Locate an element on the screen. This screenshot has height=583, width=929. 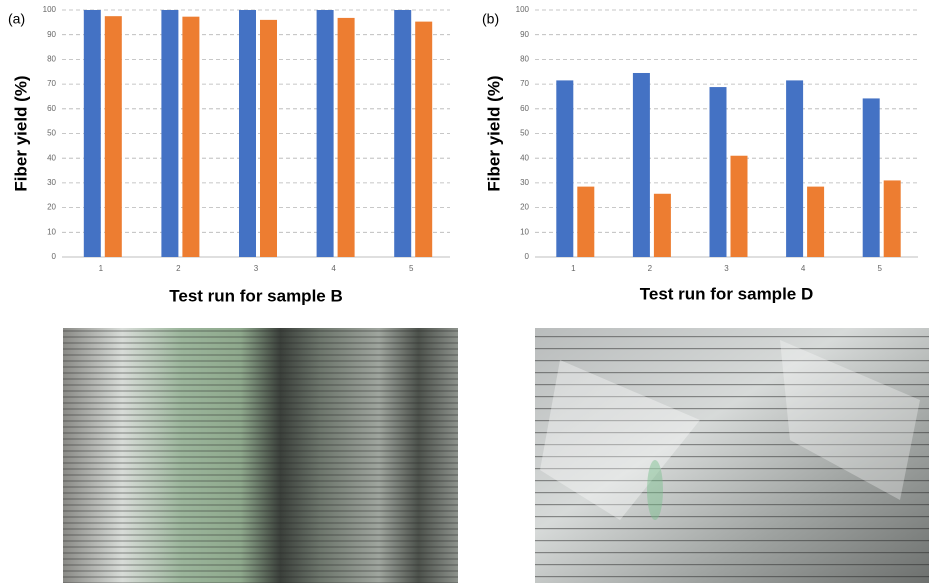
x-axis-label: Test run for sample D is located at coordinates (727, 293).